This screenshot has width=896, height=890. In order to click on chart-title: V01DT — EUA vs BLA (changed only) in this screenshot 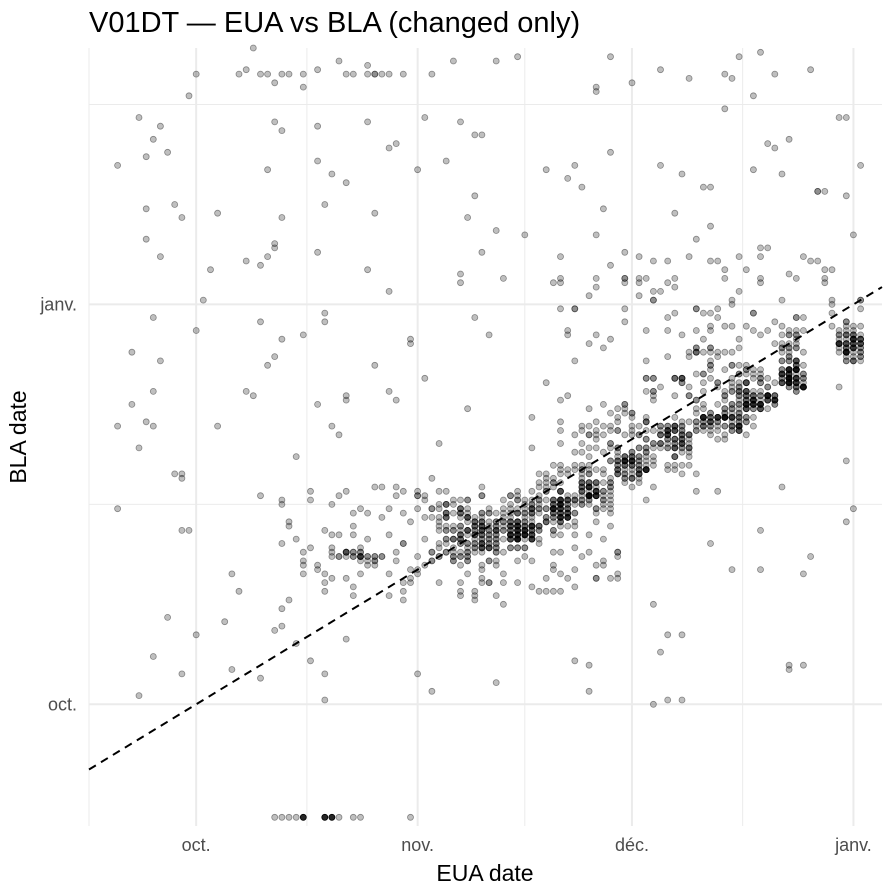, I will do `click(334, 23)`.